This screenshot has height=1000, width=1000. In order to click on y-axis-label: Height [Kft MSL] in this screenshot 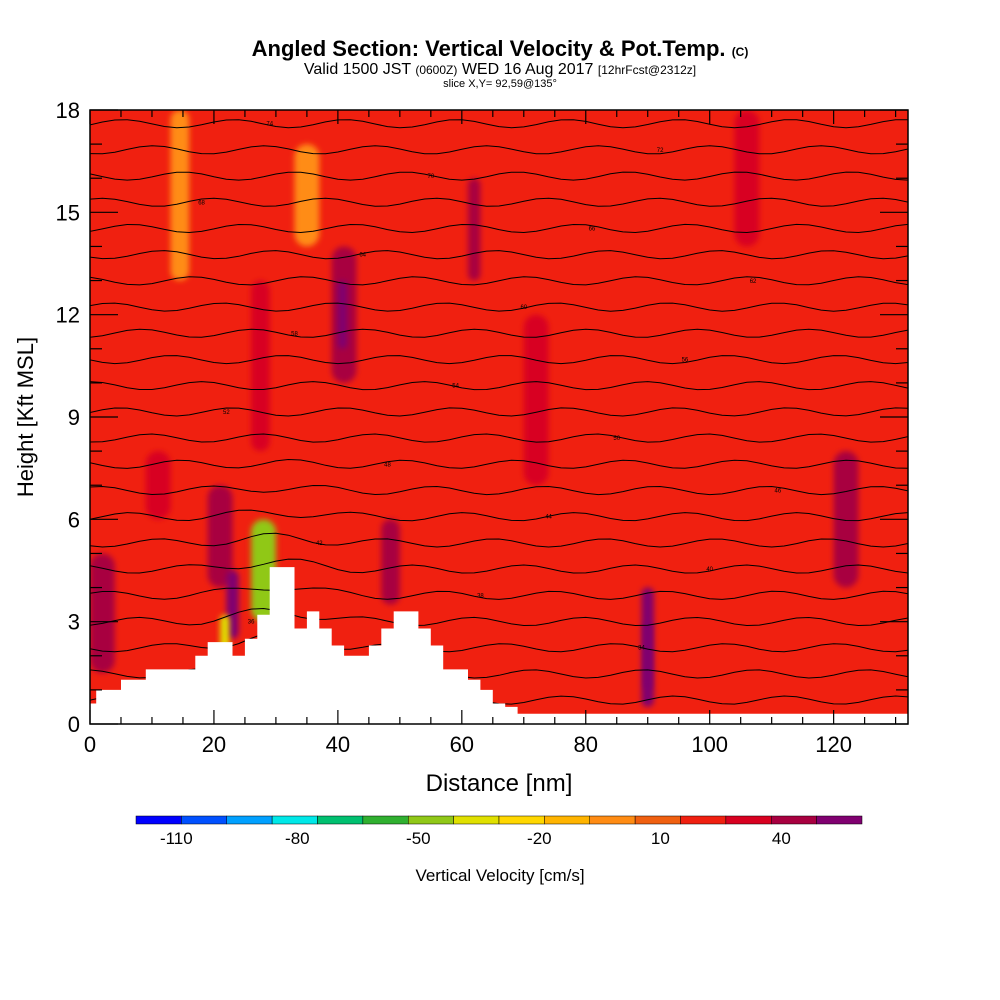, I will do `click(25, 417)`.